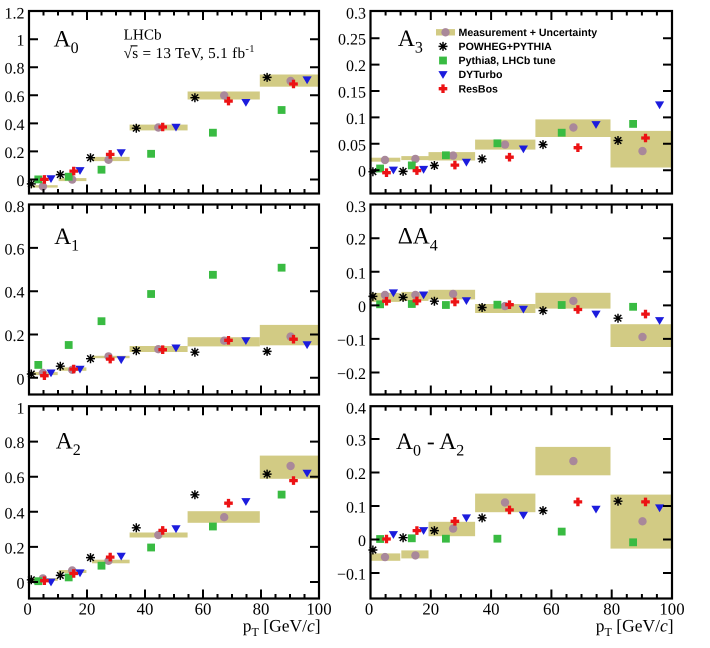 The width and height of the screenshot is (710, 648). Describe the element at coordinates (506, 47) in the screenshot. I see `svg-text: POWHEG+PYTHIA` at that location.